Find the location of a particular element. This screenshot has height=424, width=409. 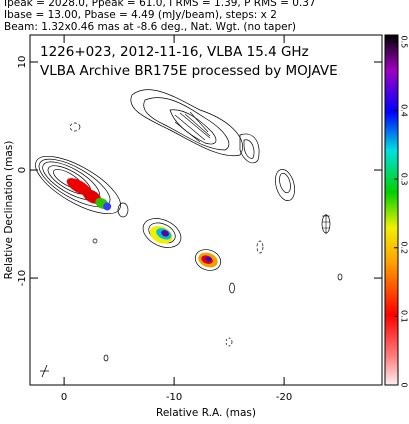

x-tick-label: 0 is located at coordinates (64, 397).